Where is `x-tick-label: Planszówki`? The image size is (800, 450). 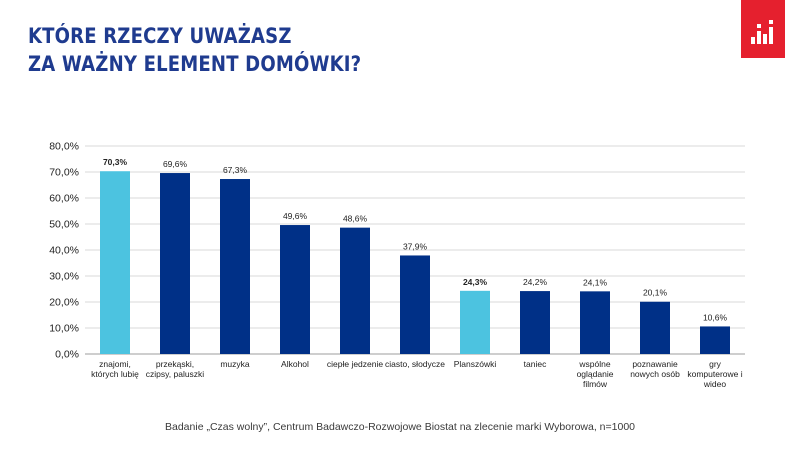 x-tick-label: Planszówki is located at coordinates (475, 364).